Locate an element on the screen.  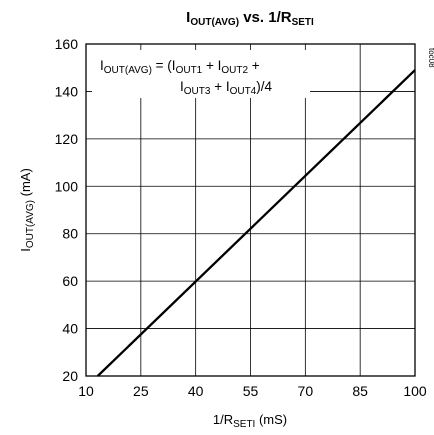
annotation-line-1: IOUT(AVG) = (IOUT1 + IOUT2 + is located at coordinates (180, 67).